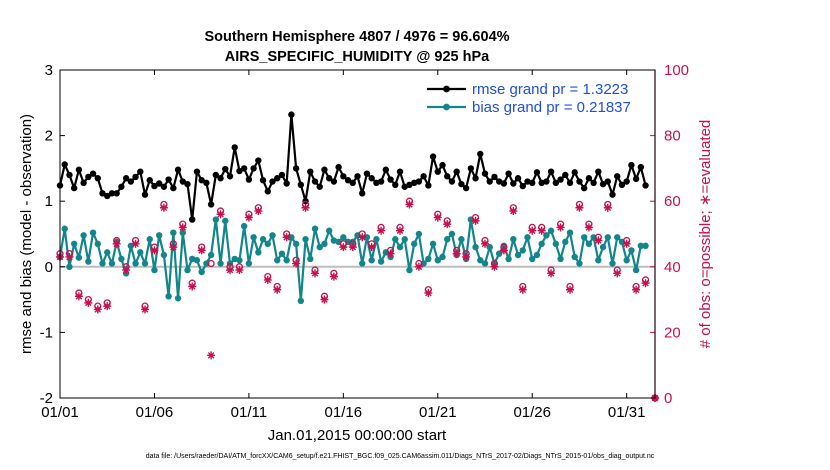 The width and height of the screenshot is (830, 470). I want to click on y-axis-label: rmse and bias (model - observation), so click(26, 234).